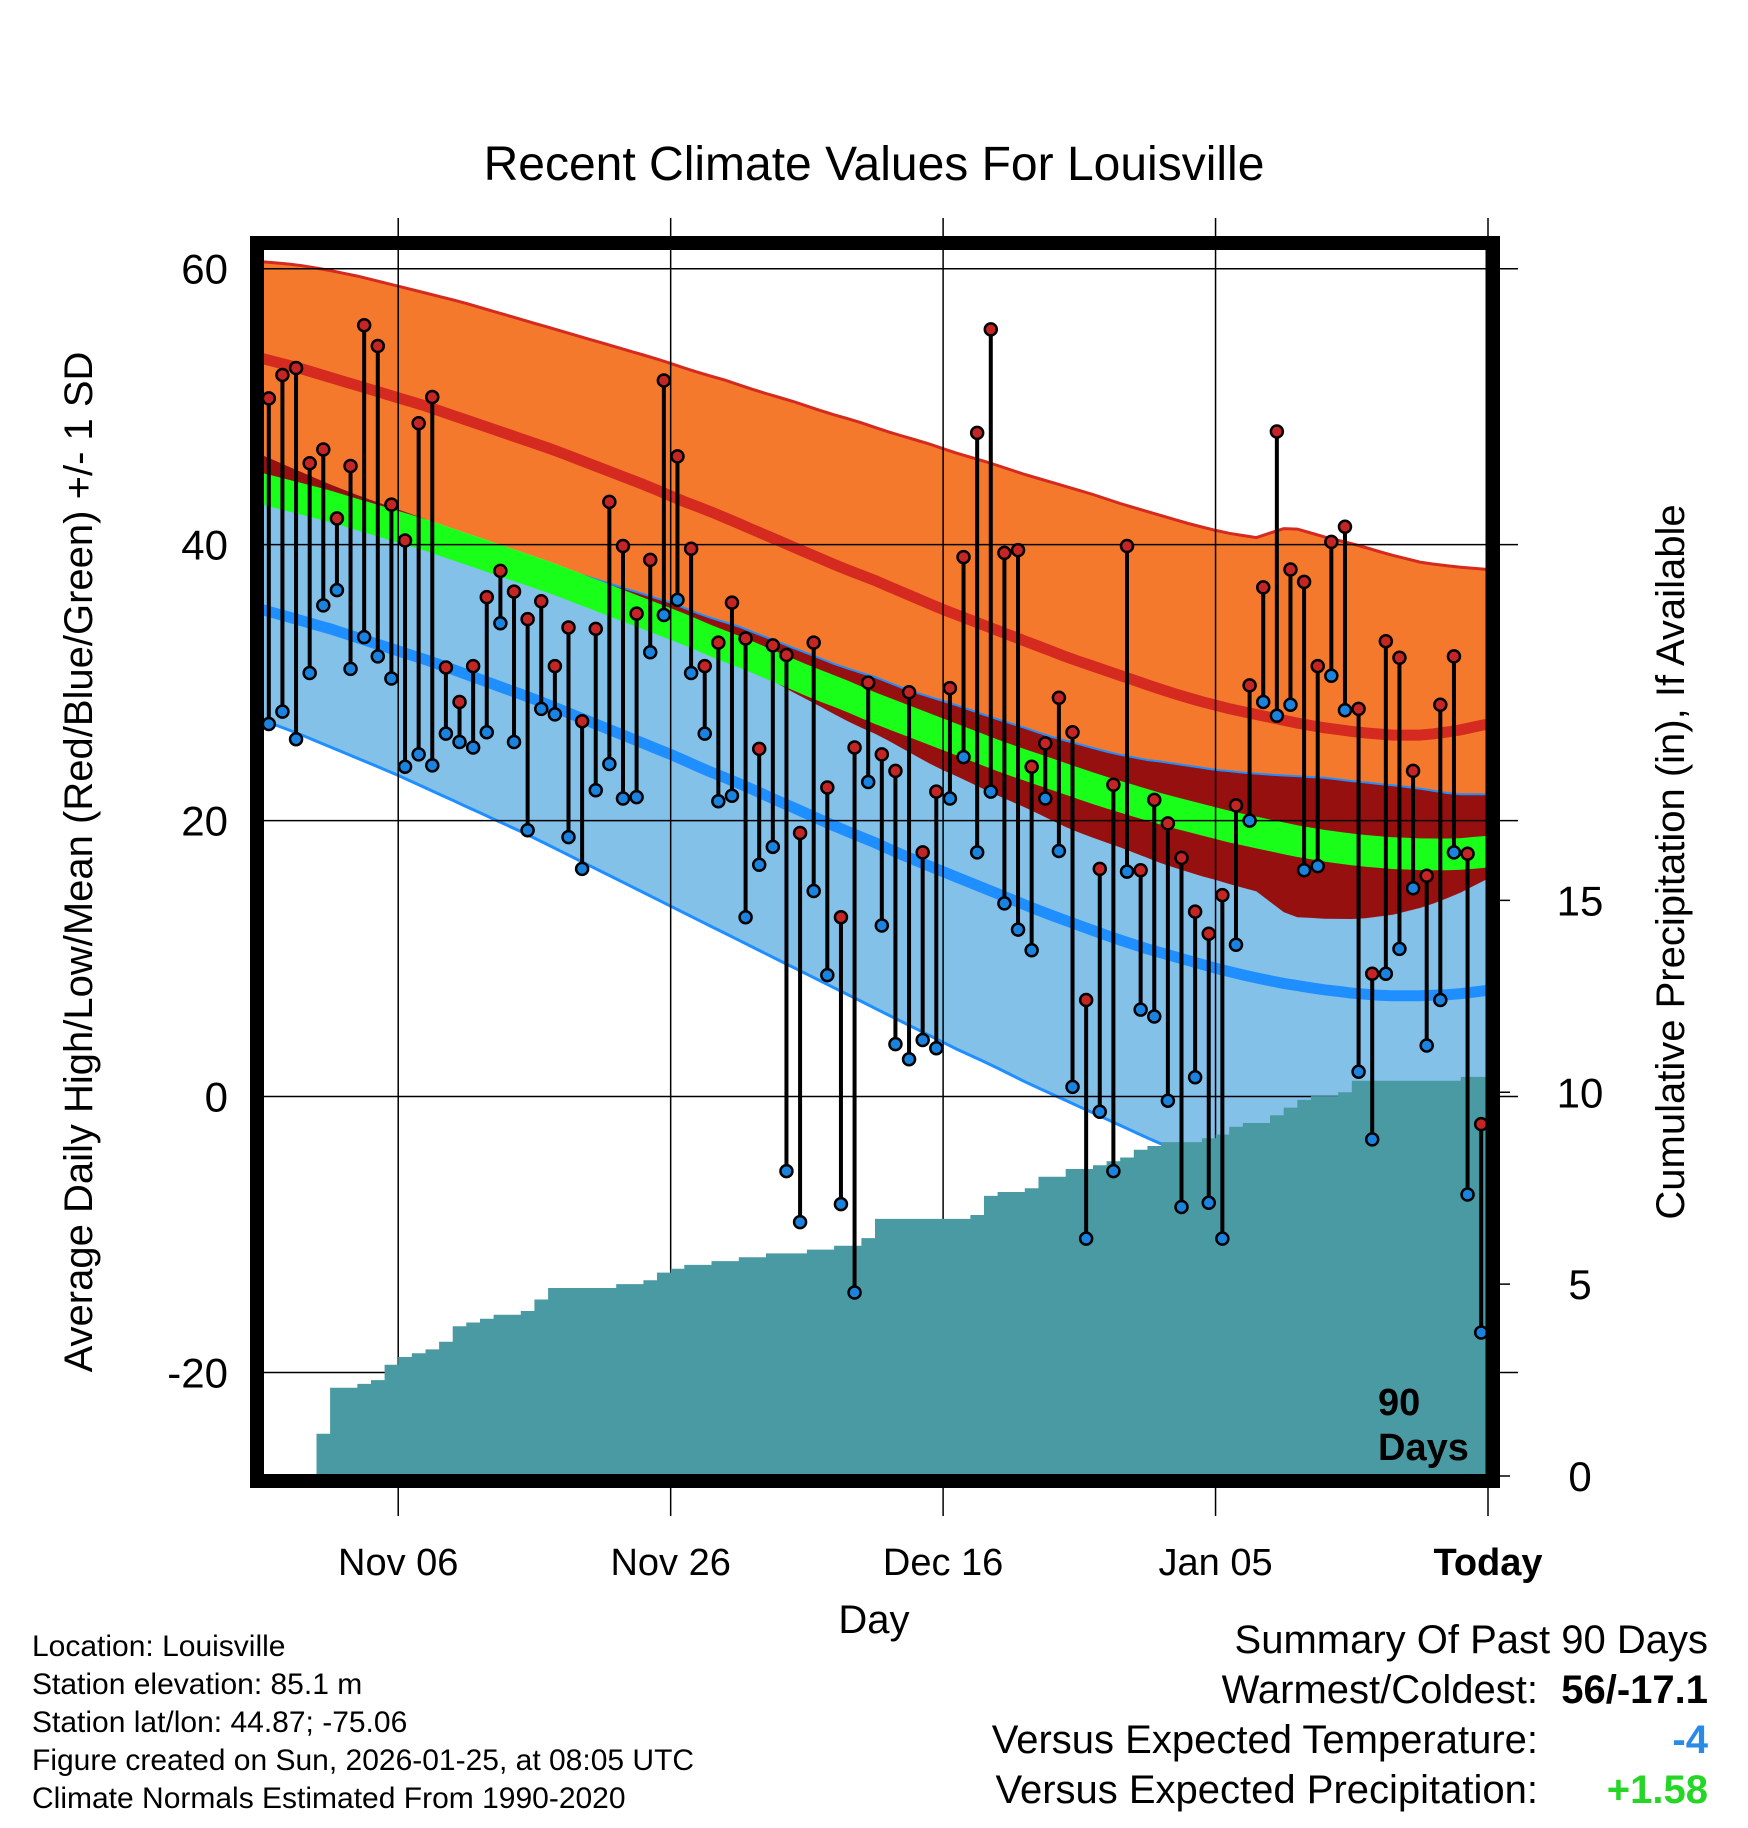  I want to click on x-tick-label: Today, so click(1487, 1563).